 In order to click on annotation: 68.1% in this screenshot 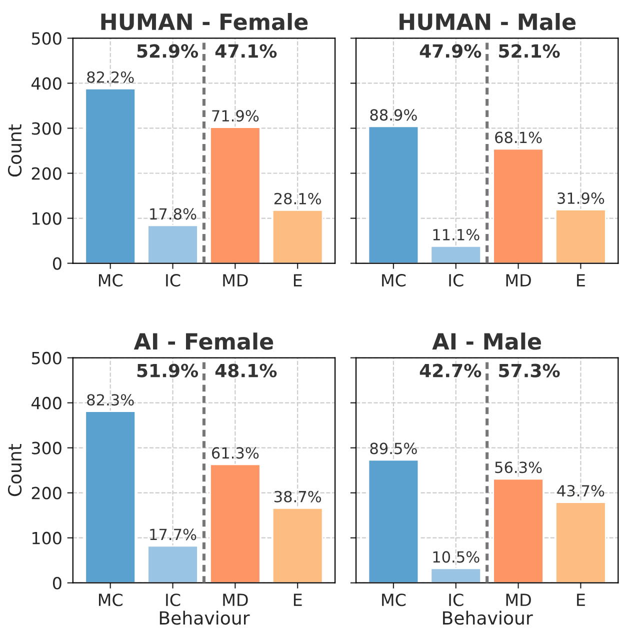, I will do `click(518, 138)`.